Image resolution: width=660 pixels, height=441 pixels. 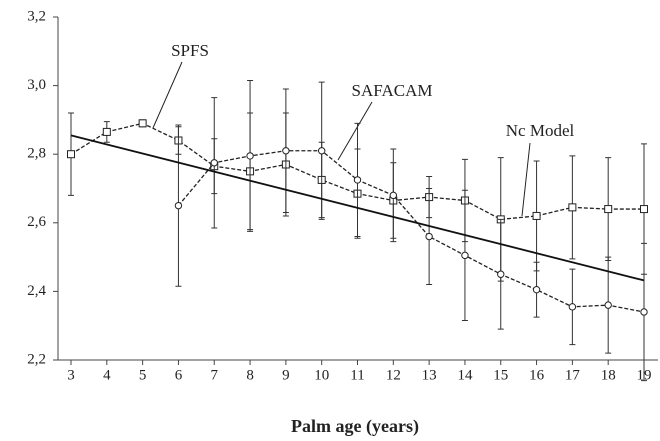 What do you see at coordinates (286, 375) in the screenshot?
I see `x-tick-label: 9` at bounding box center [286, 375].